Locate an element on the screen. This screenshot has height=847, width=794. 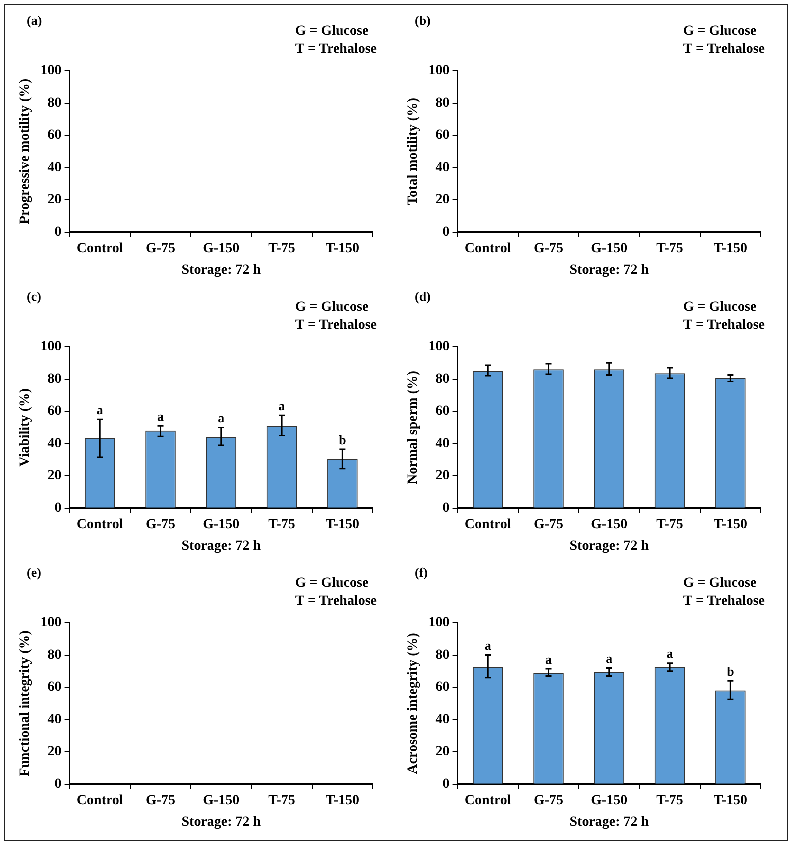
chart-title: (a) is located at coordinates (34, 21).